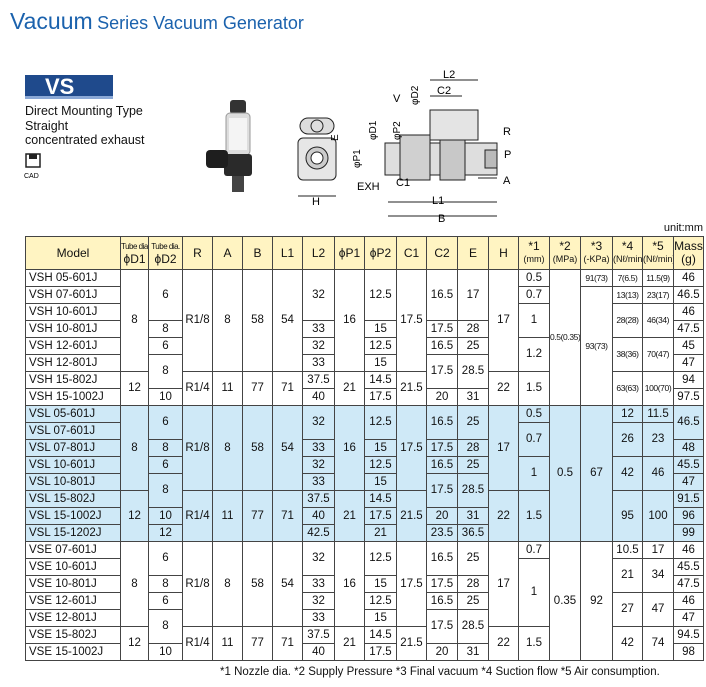  What do you see at coordinates (441, 148) in the screenshot?
I see `side-view` at bounding box center [441, 148].